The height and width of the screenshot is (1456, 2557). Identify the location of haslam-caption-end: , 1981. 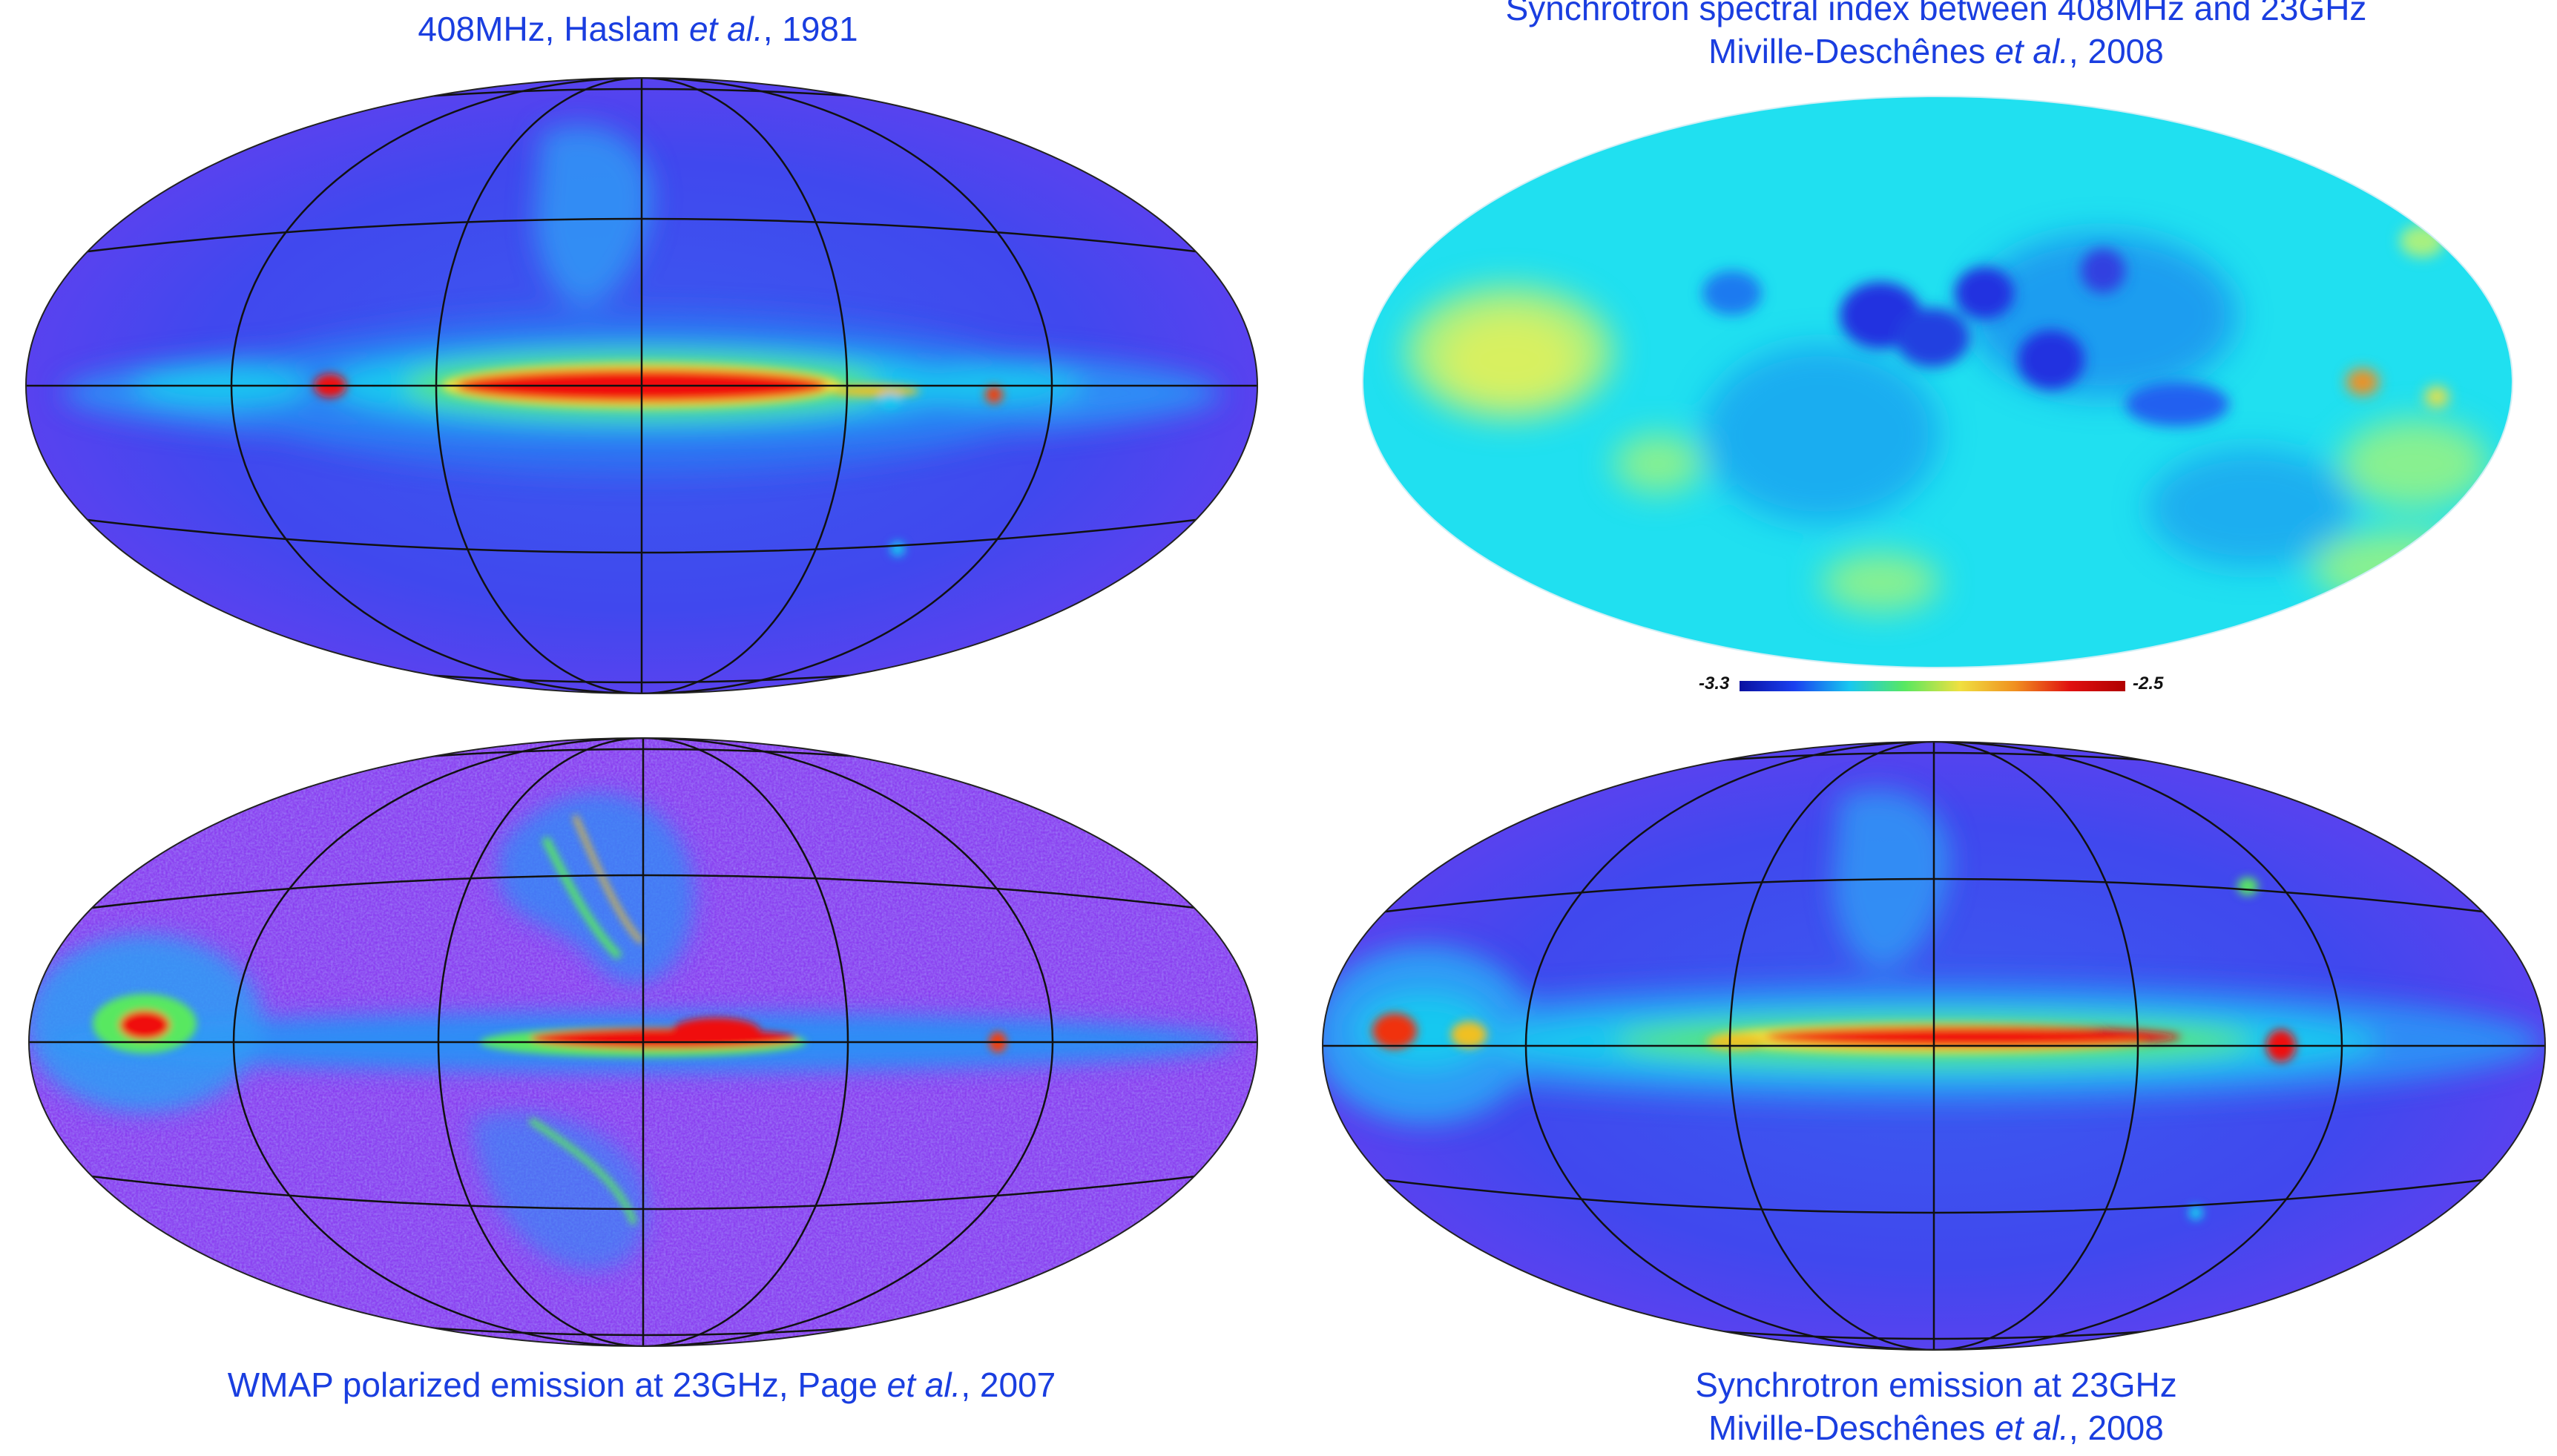
(810, 29).